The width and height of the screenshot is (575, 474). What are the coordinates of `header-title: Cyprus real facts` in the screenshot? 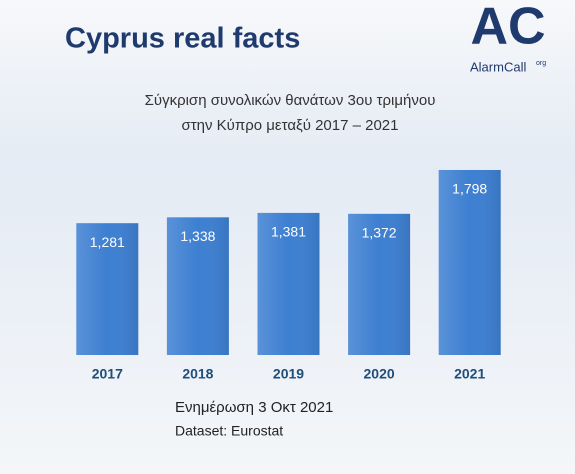 It's located at (182, 39).